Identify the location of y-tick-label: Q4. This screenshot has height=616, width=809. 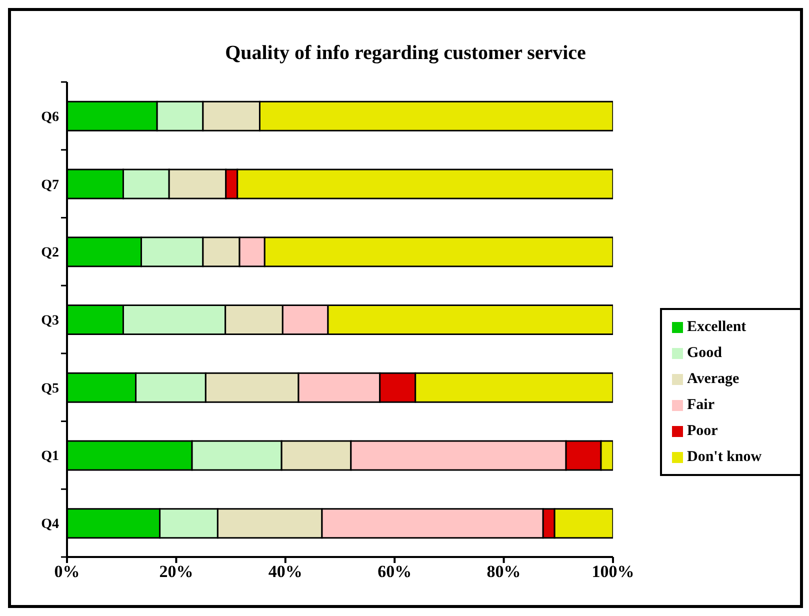
(50, 524).